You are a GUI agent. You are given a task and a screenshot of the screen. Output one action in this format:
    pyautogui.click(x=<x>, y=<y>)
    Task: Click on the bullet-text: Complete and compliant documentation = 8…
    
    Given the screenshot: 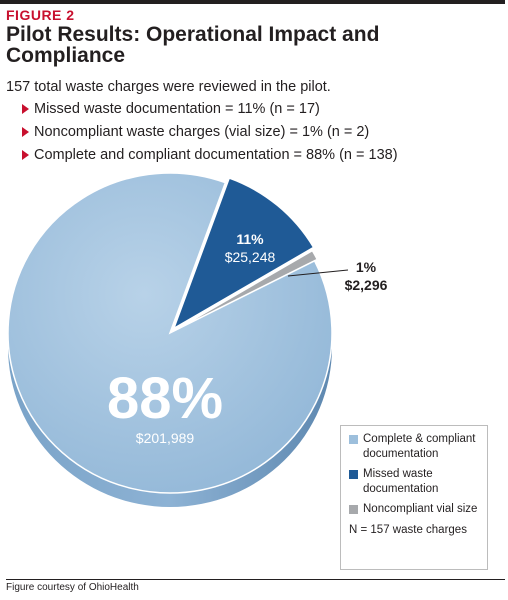 What is the action you would take?
    pyautogui.click(x=216, y=155)
    